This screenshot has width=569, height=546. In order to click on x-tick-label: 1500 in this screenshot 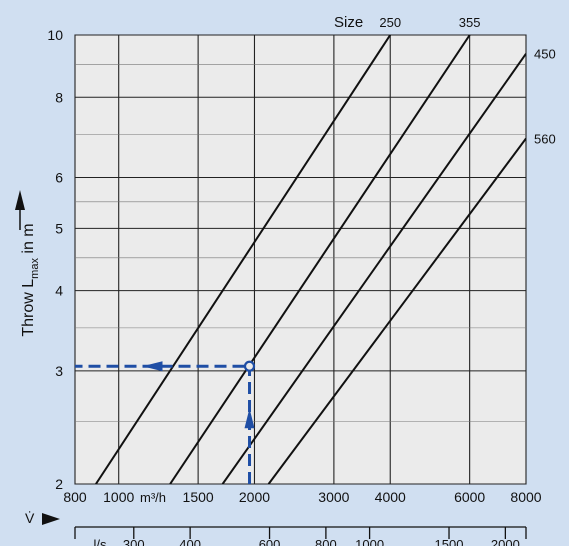, I will do `click(198, 497)`.